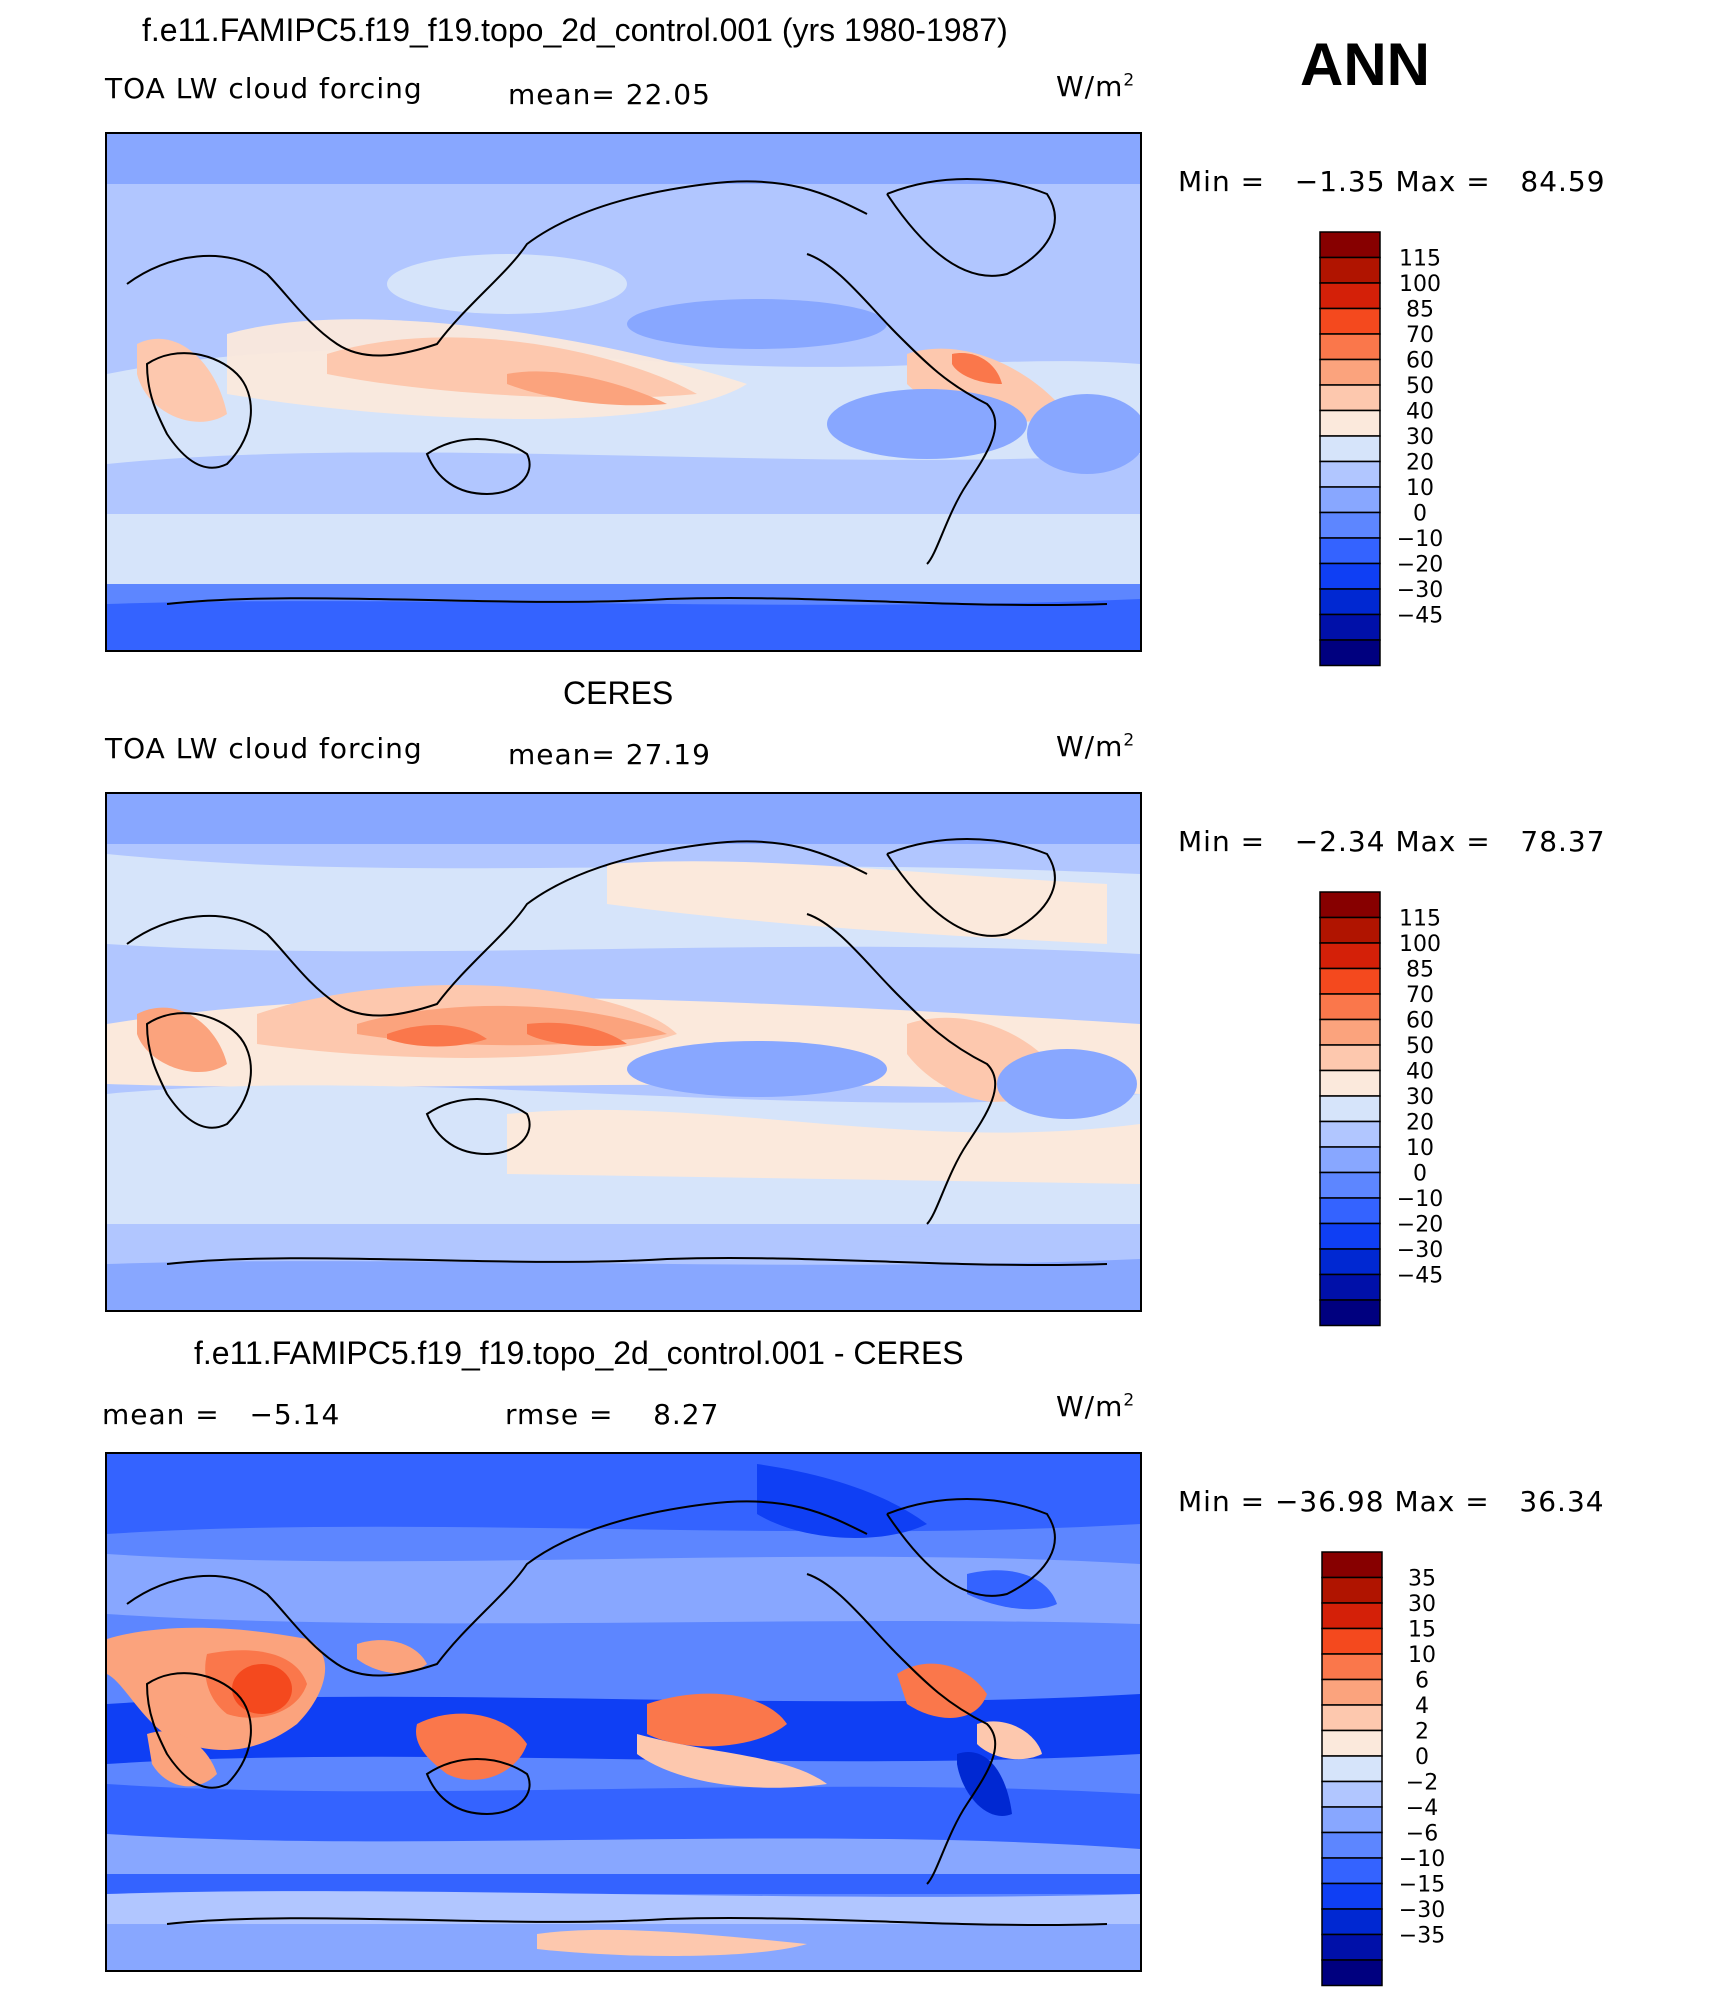 This screenshot has width=1710, height=1991. Describe the element at coordinates (618, 693) in the screenshot. I see `panel2-title: CERES` at that location.